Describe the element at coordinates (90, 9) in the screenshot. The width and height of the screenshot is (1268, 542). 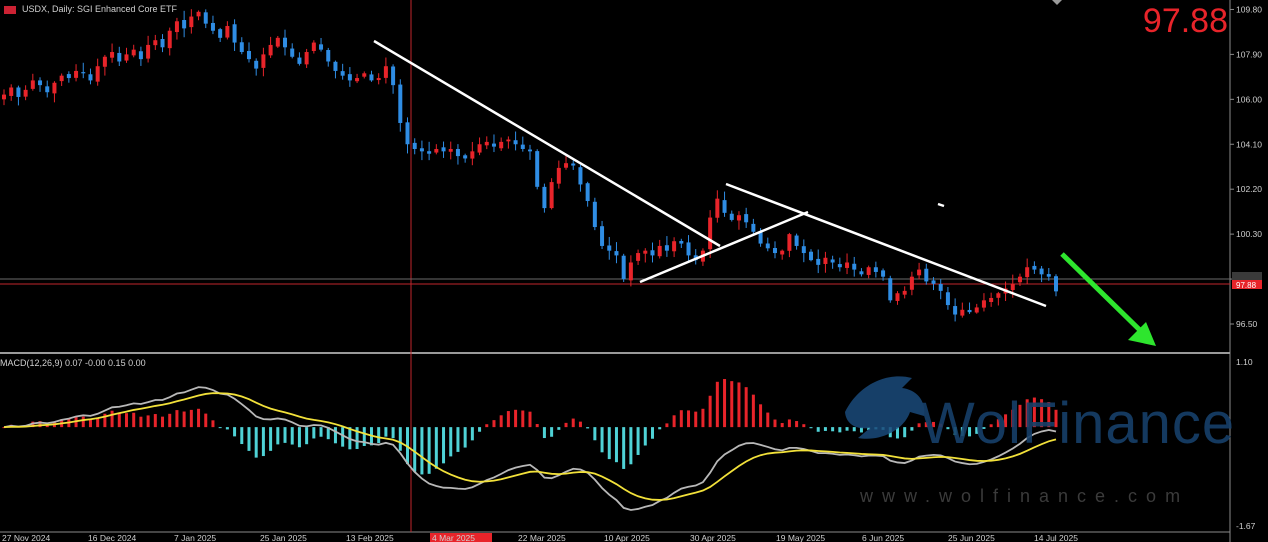
I see `chart-title: USDX, Daily: SGI Enhanced Core ETF` at that location.